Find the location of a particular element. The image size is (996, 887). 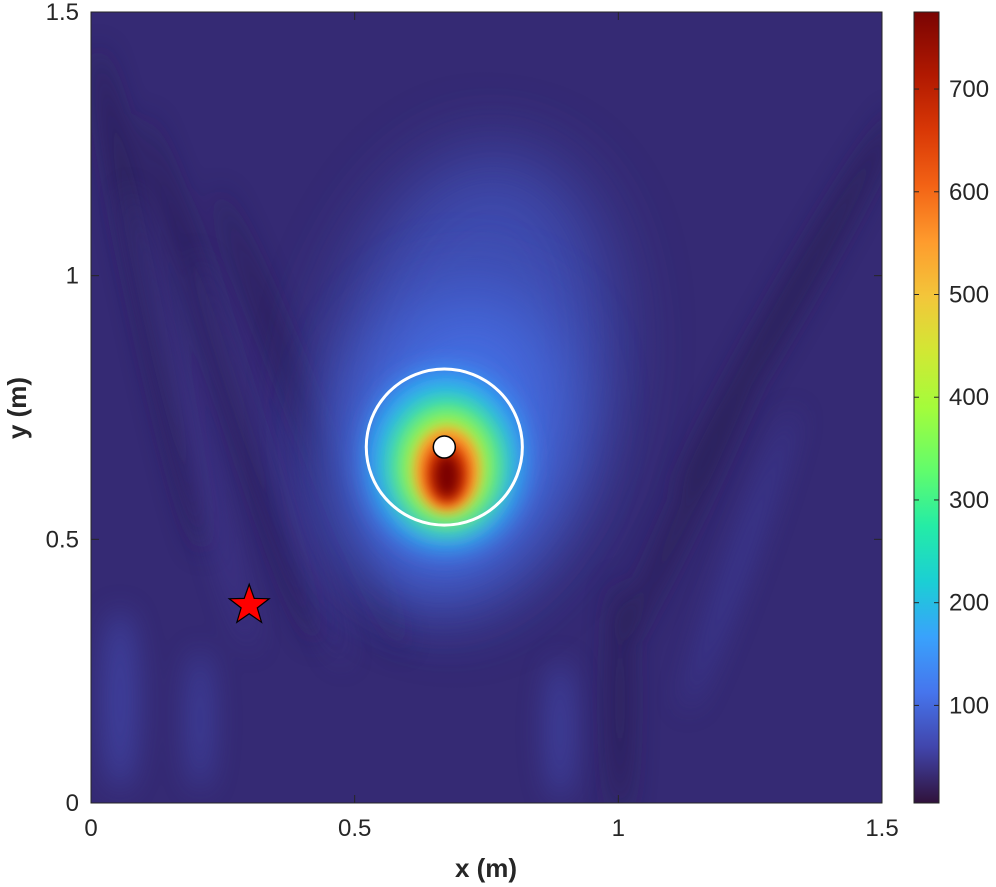

colorbar-tick-label: 300 is located at coordinates (969, 500).